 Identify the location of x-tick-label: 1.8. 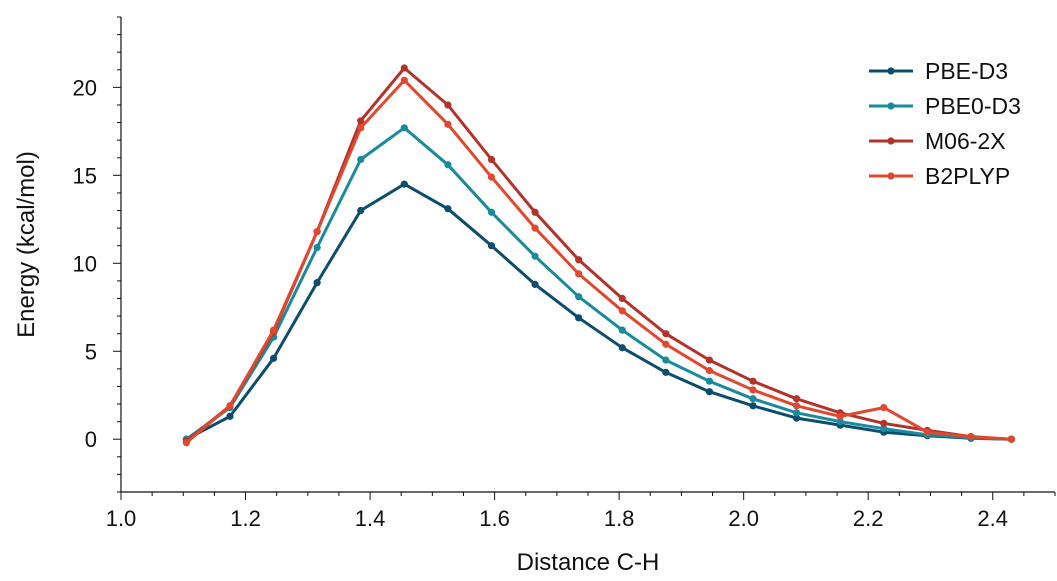
(619, 518).